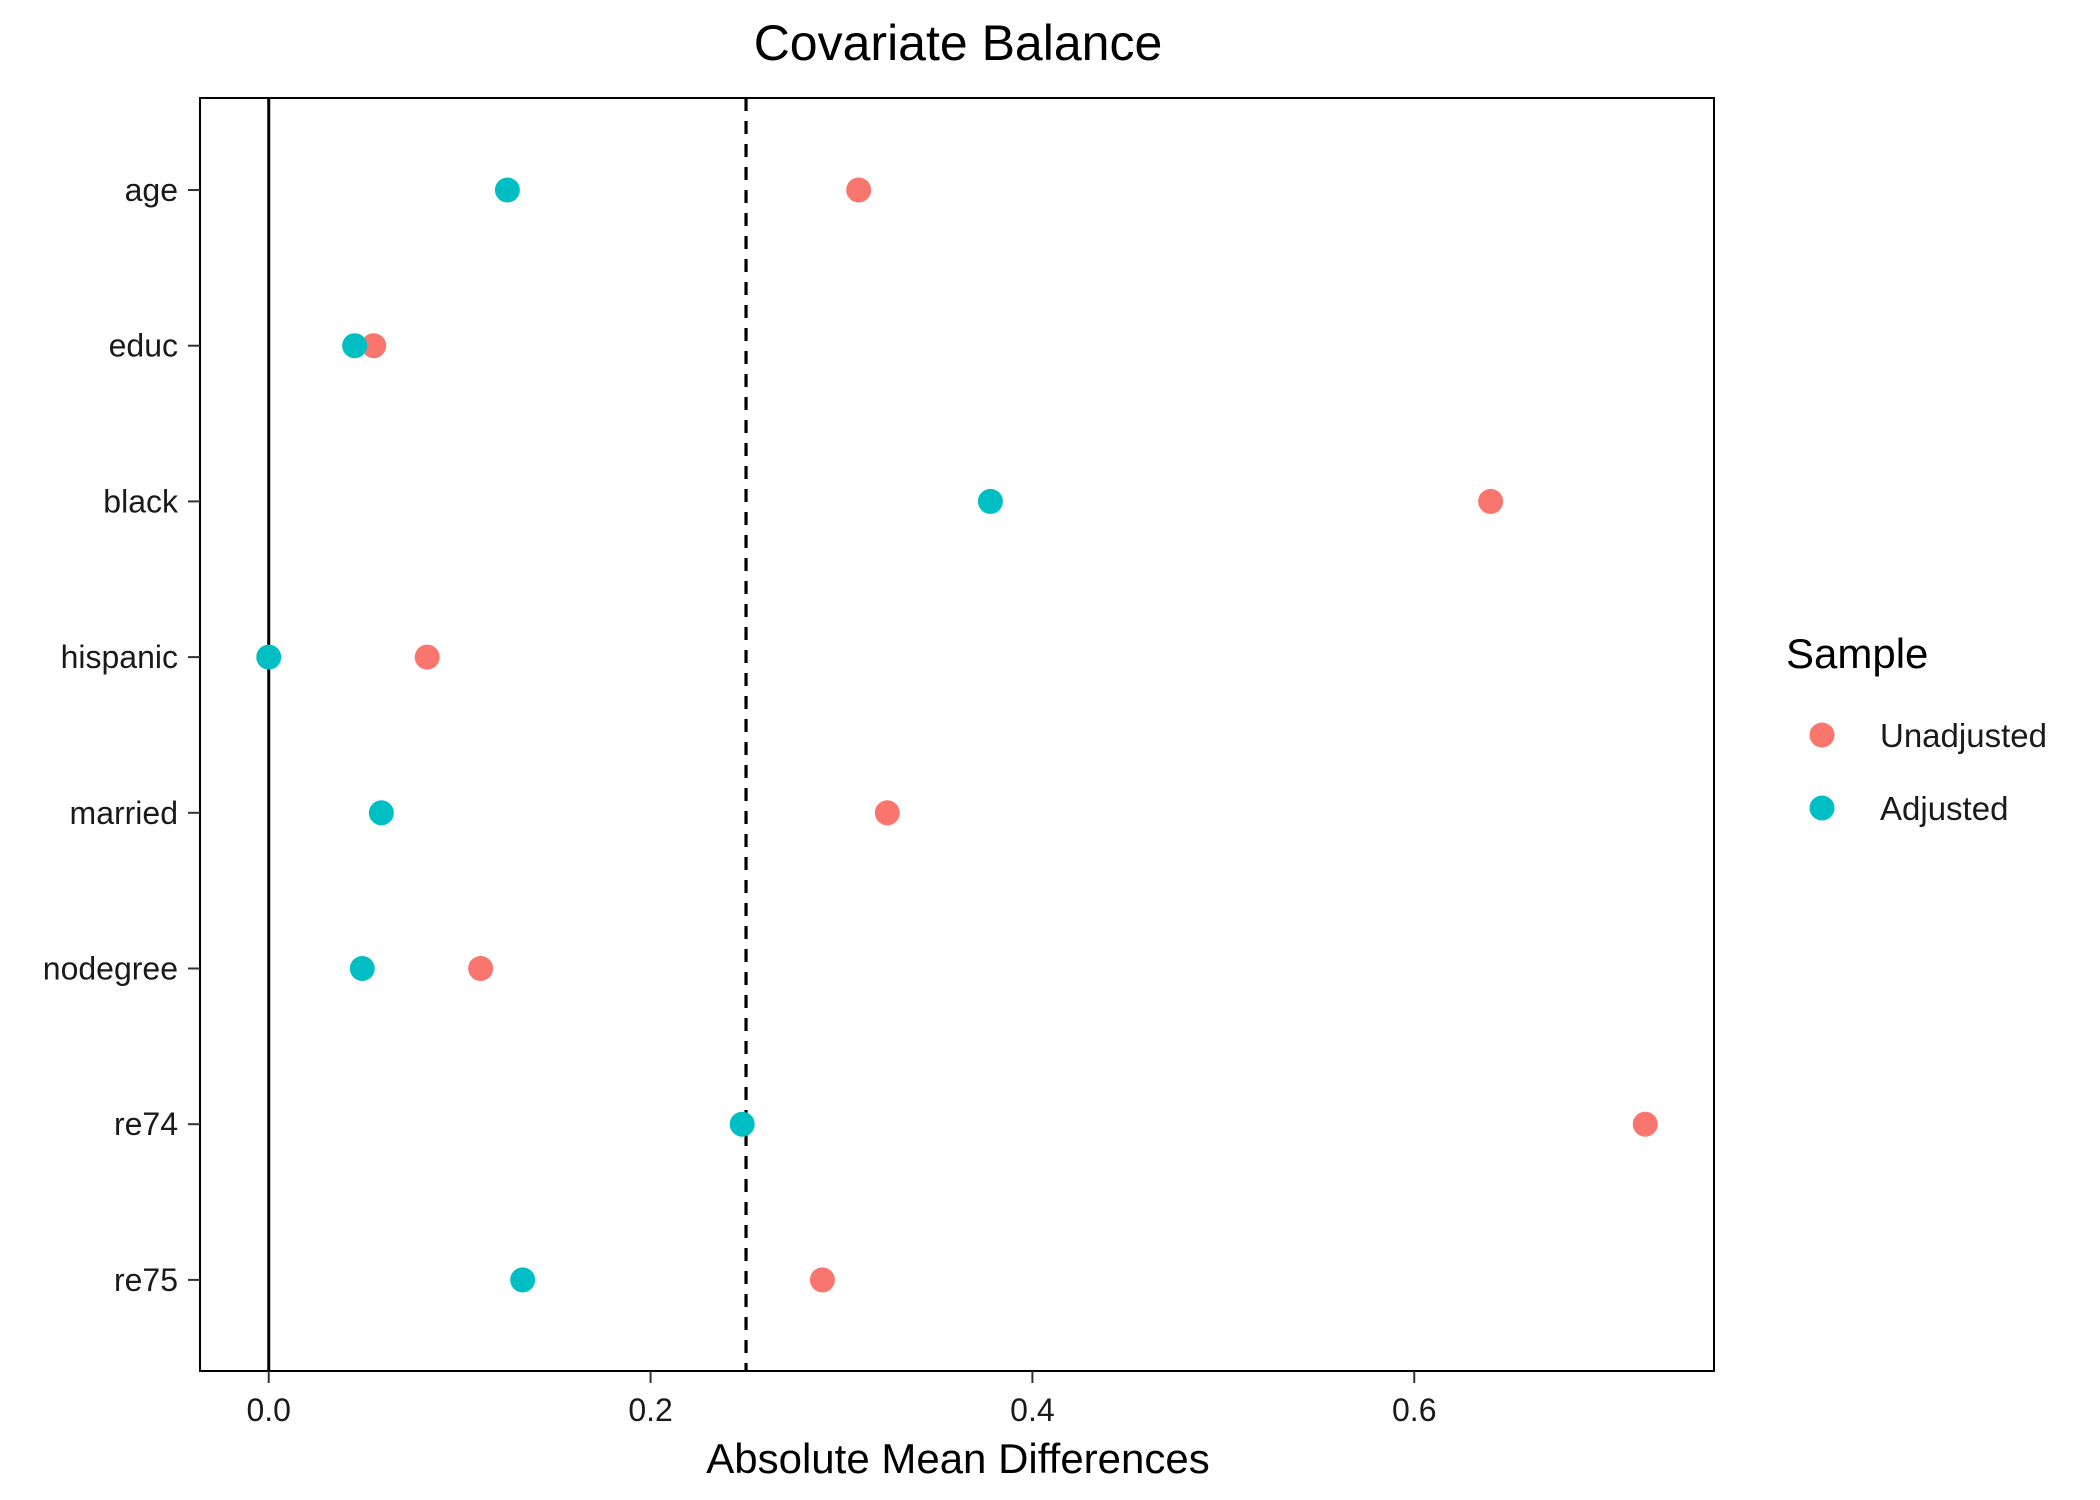  I want to click on point-adjusted-educ, so click(355, 346).